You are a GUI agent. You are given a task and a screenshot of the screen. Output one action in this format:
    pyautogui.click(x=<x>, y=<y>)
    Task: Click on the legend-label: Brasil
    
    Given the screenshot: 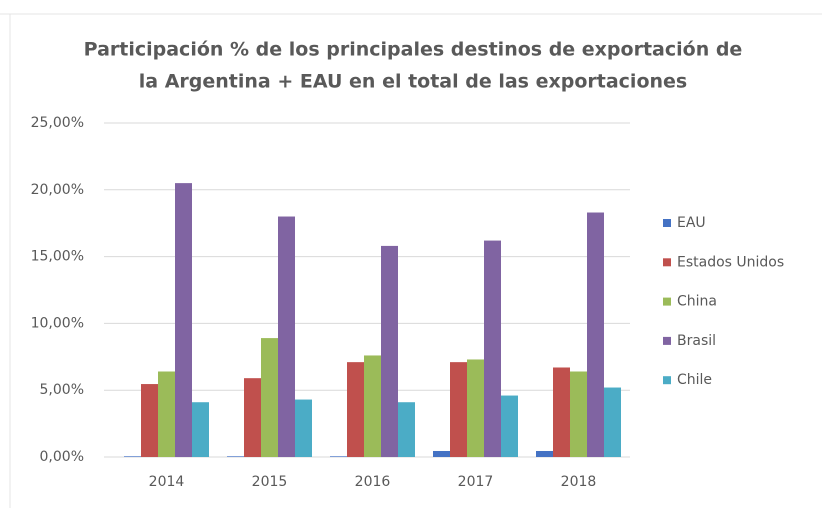 What is the action you would take?
    pyautogui.click(x=696, y=341)
    